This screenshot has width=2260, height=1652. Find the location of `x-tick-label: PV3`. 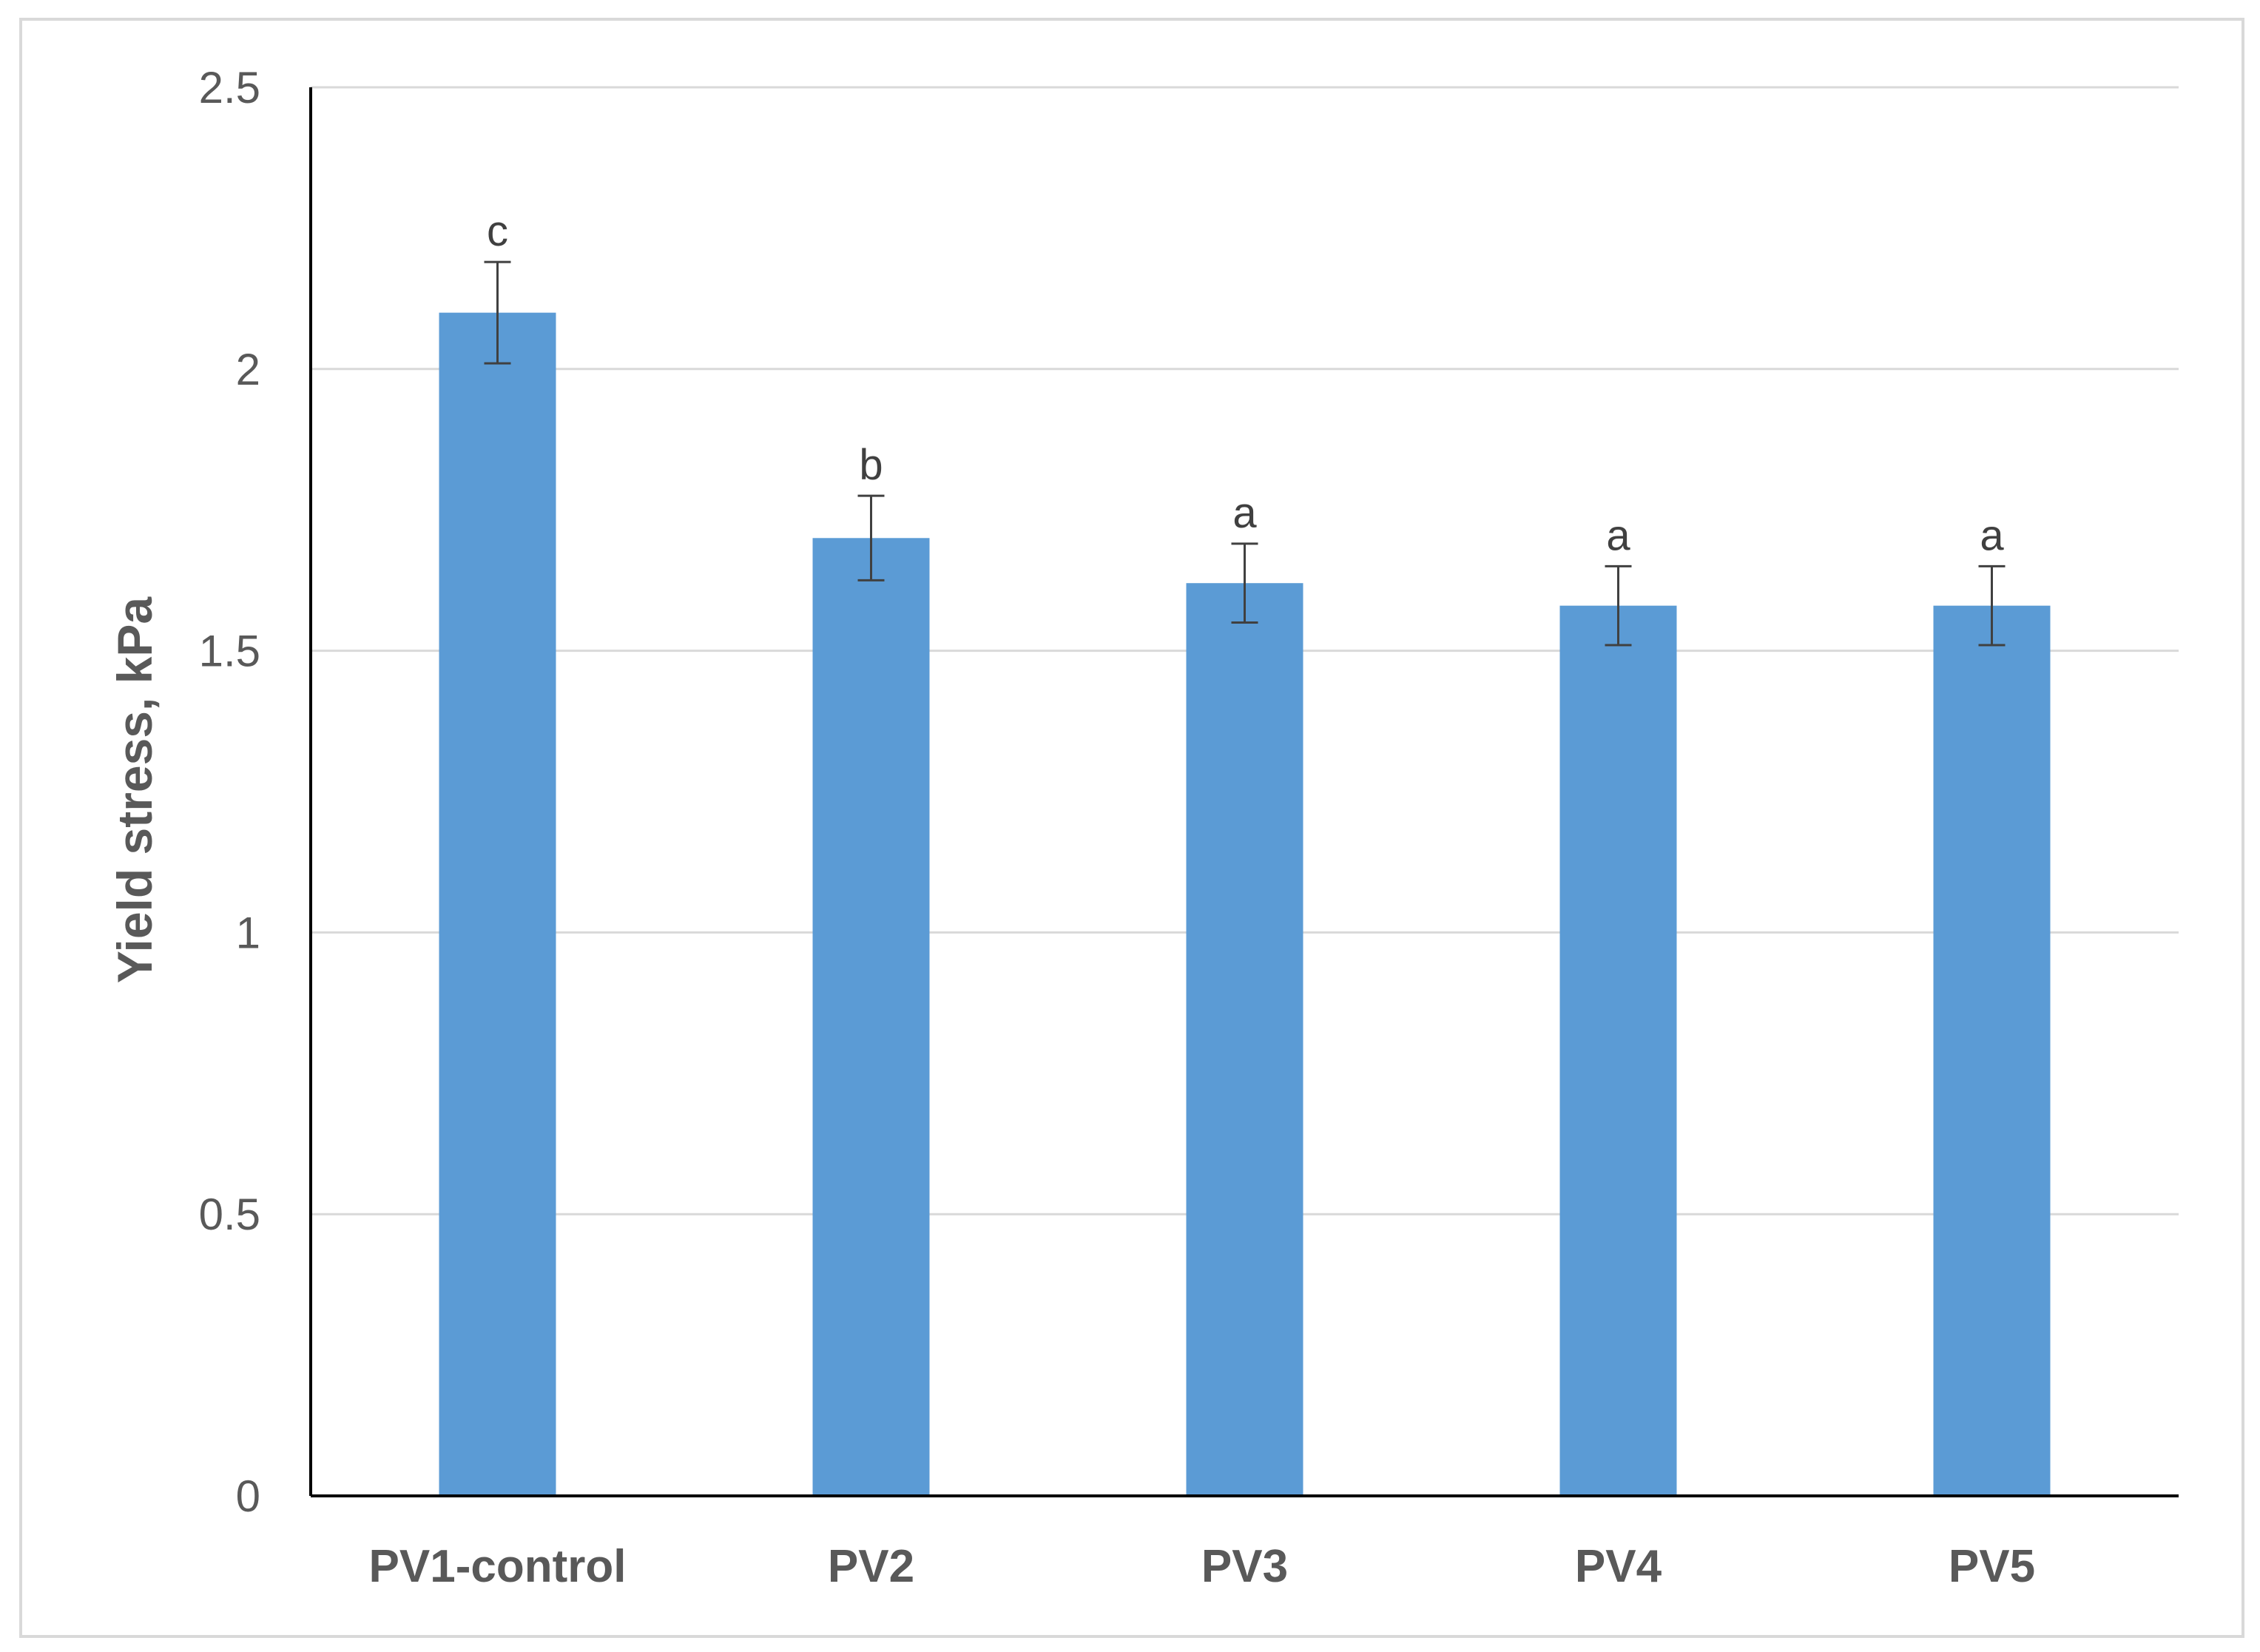

x-tick-label: PV3 is located at coordinates (1244, 1566).